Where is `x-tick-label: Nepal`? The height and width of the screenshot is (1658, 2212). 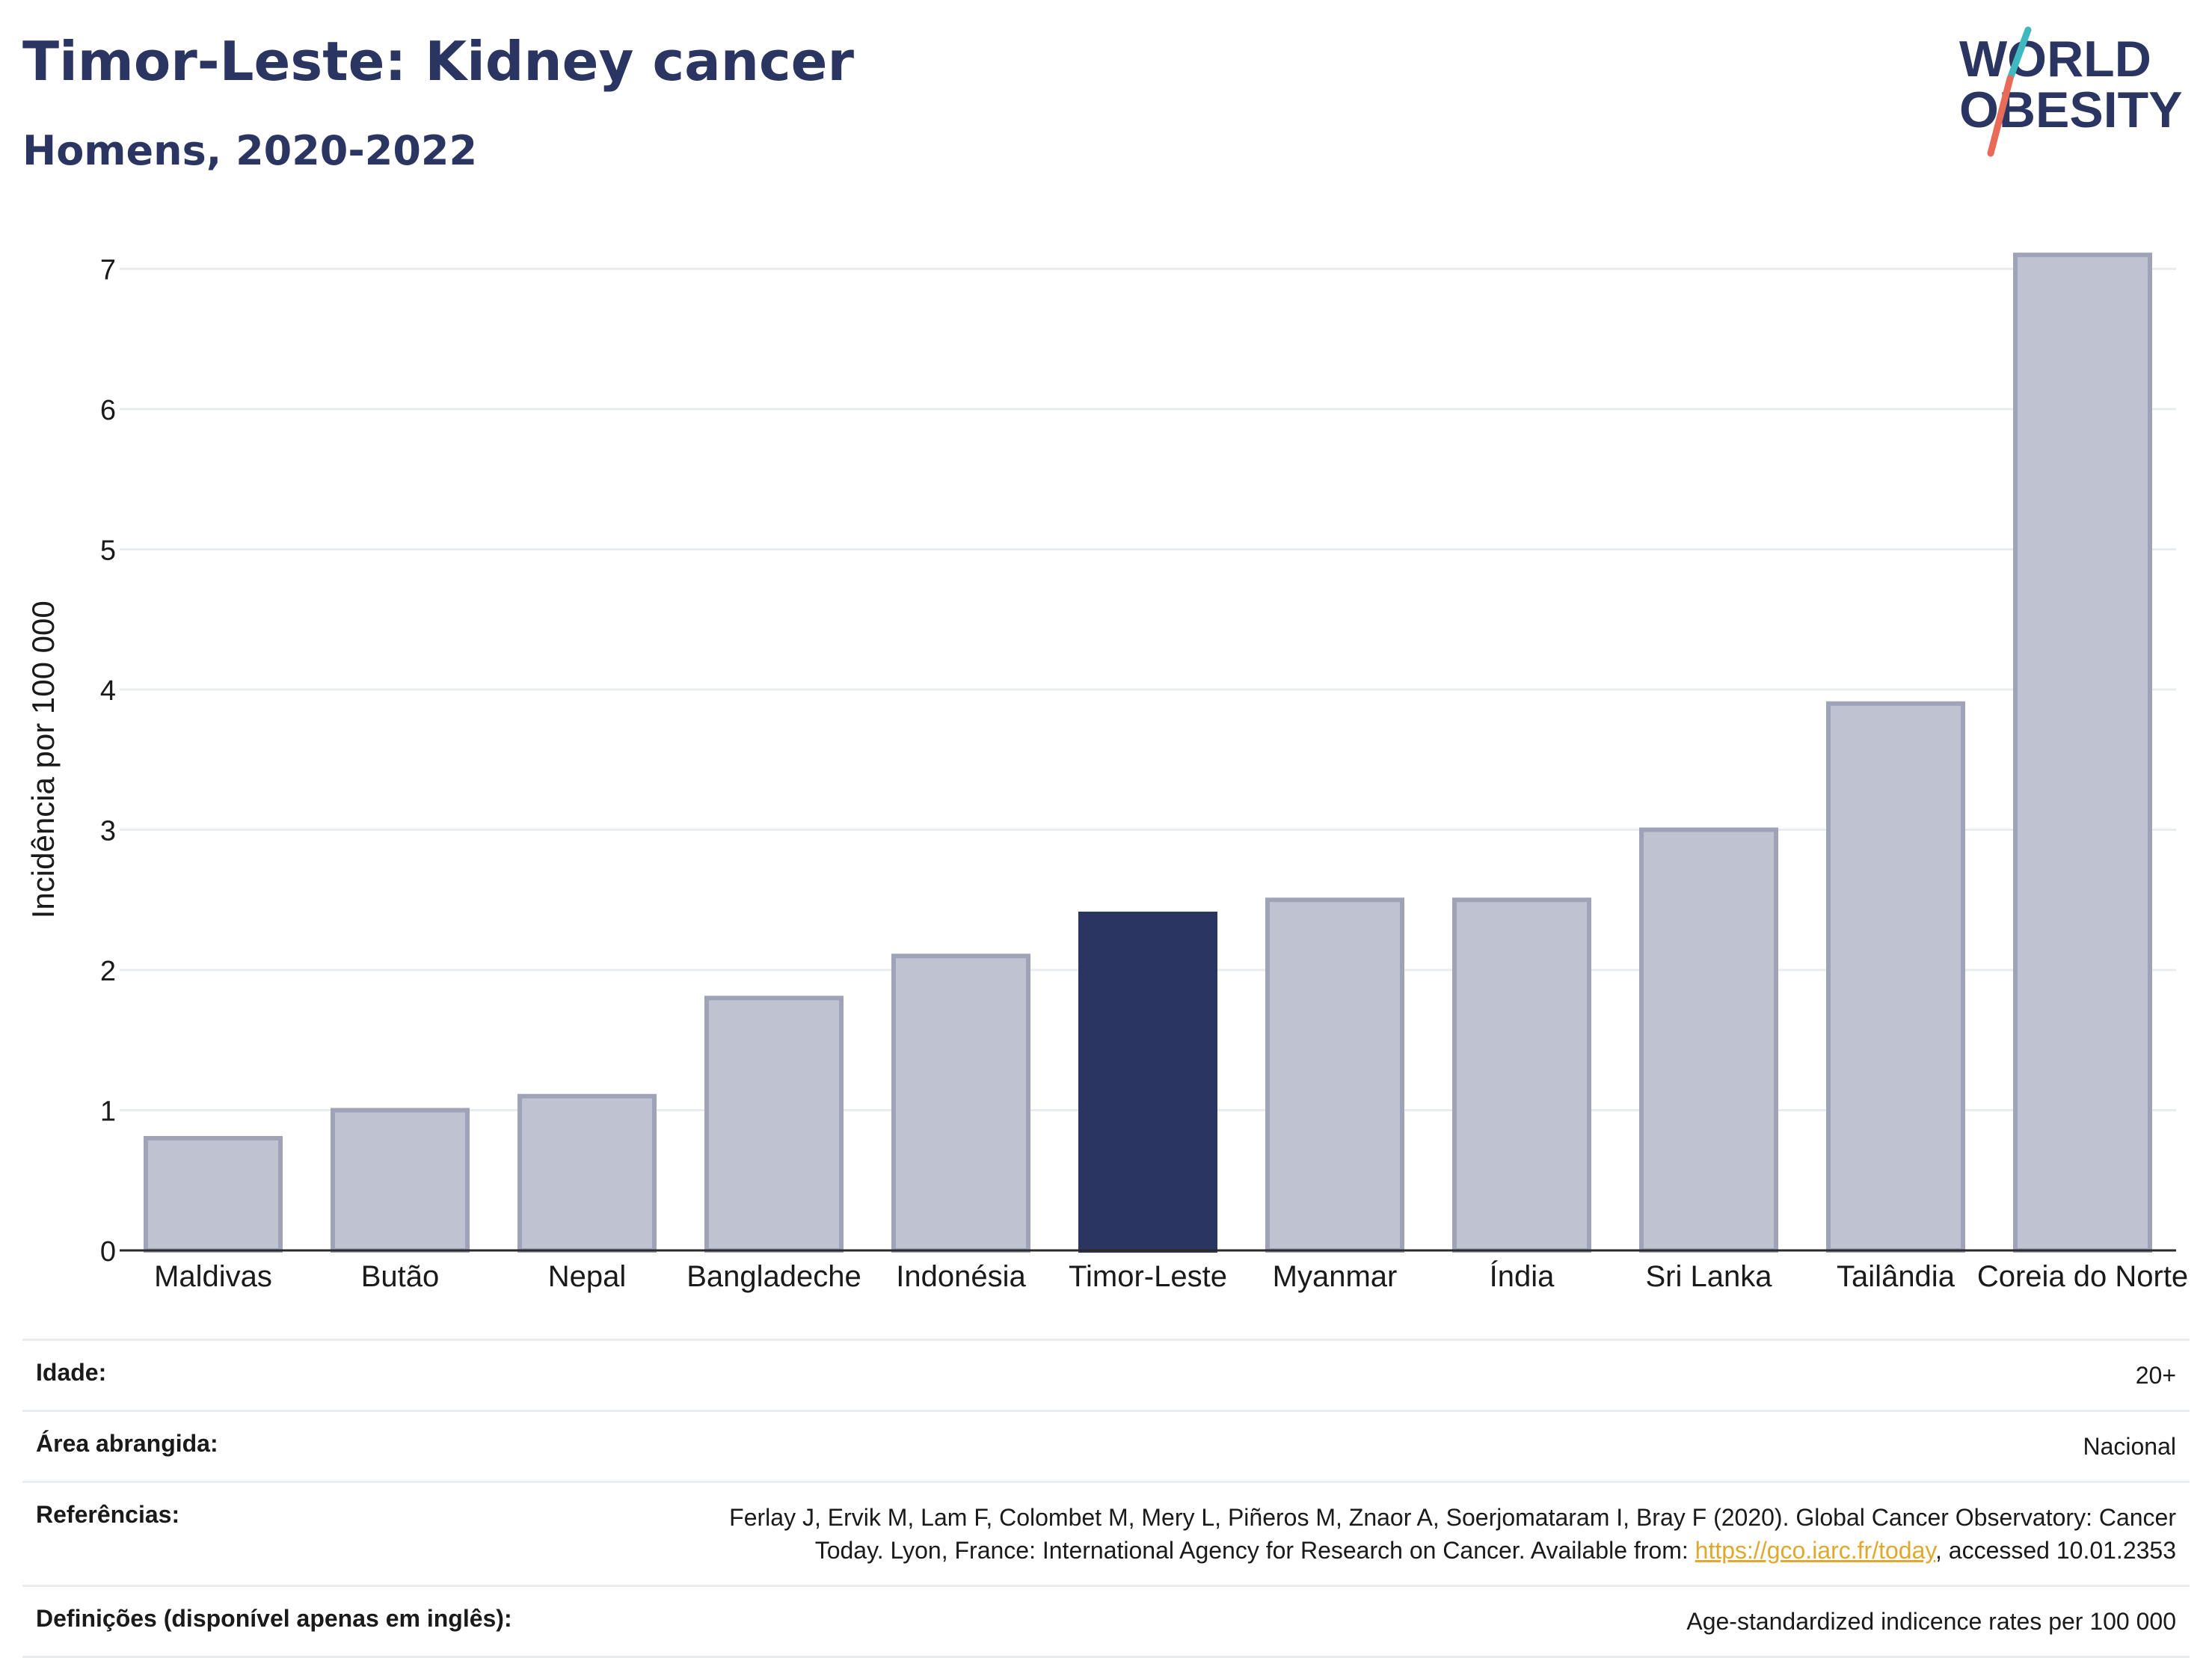
x-tick-label: Nepal is located at coordinates (587, 1276).